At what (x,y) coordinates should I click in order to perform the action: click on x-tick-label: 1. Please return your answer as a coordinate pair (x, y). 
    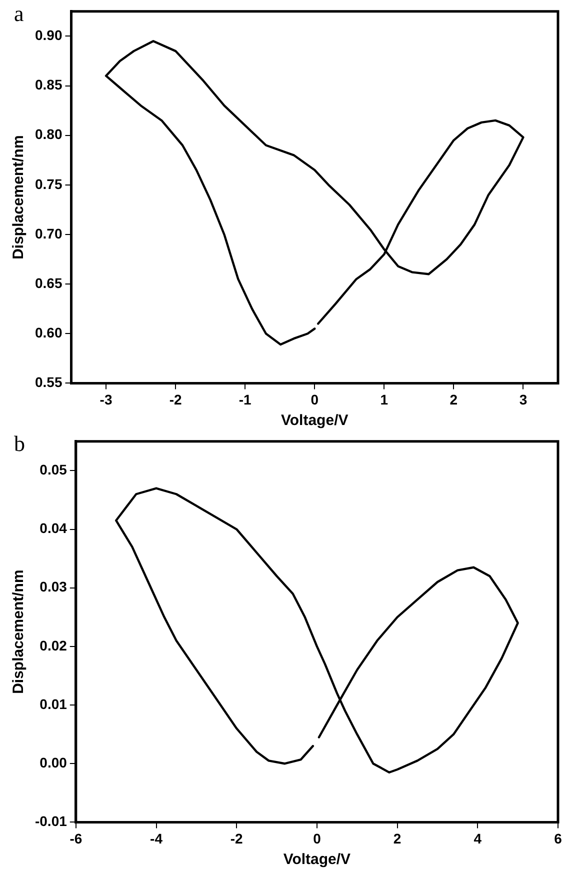
    Looking at the image, I should click on (384, 399).